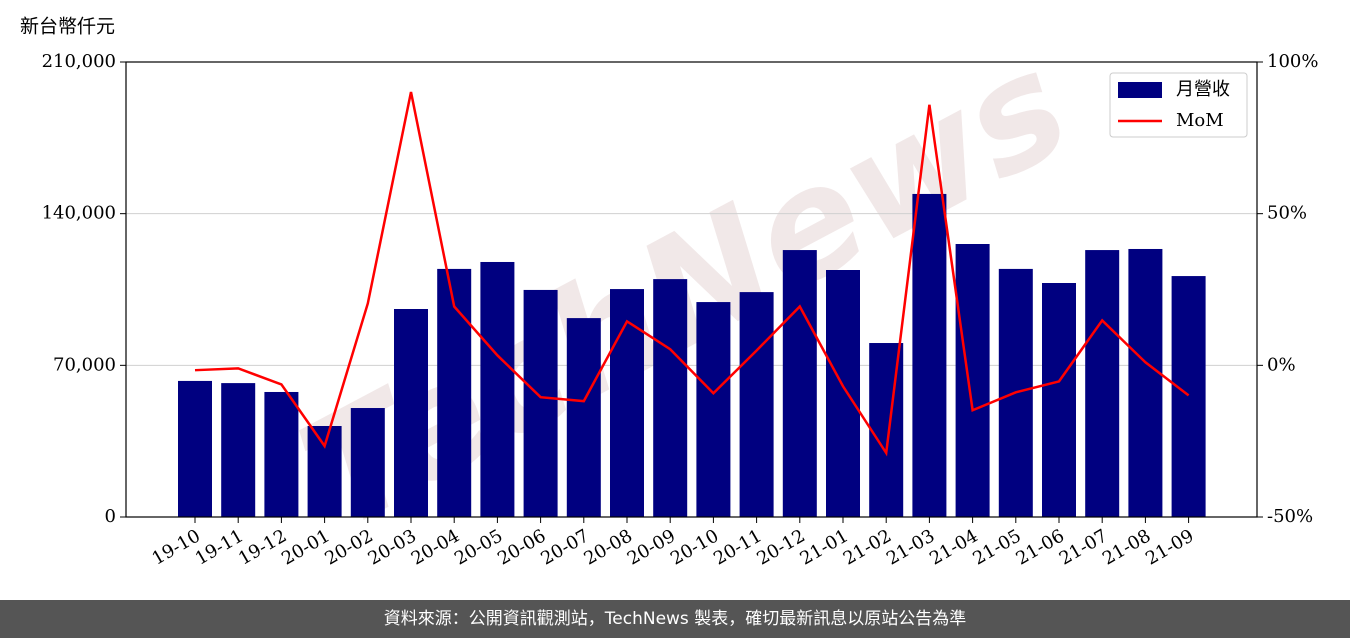 The height and width of the screenshot is (638, 1350). I want to click on x-tick-label: 21-06, so click(1040, 547).